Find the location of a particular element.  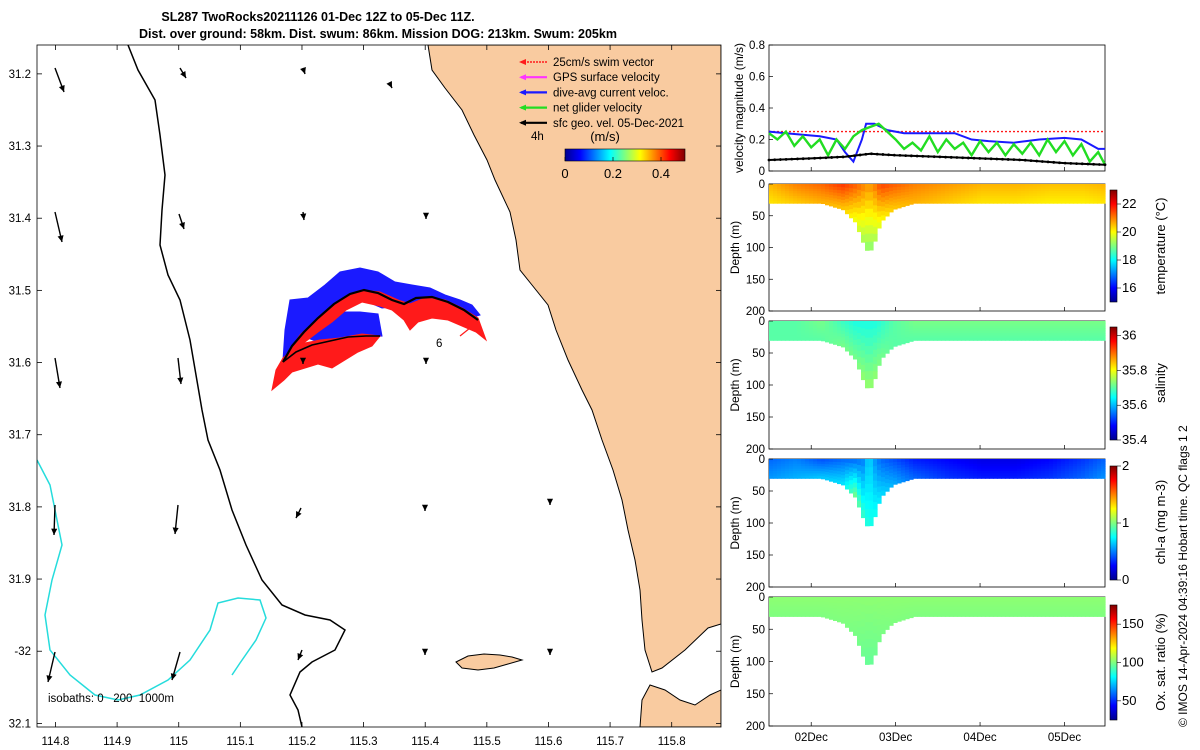

day-marker: 6 is located at coordinates (439, 344).